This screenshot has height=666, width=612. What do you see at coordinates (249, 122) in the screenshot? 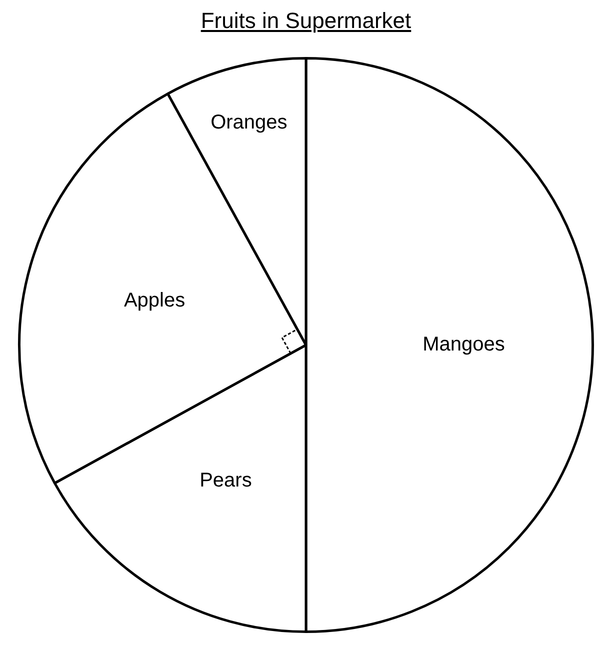
I see `slice-label: Oranges` at bounding box center [249, 122].